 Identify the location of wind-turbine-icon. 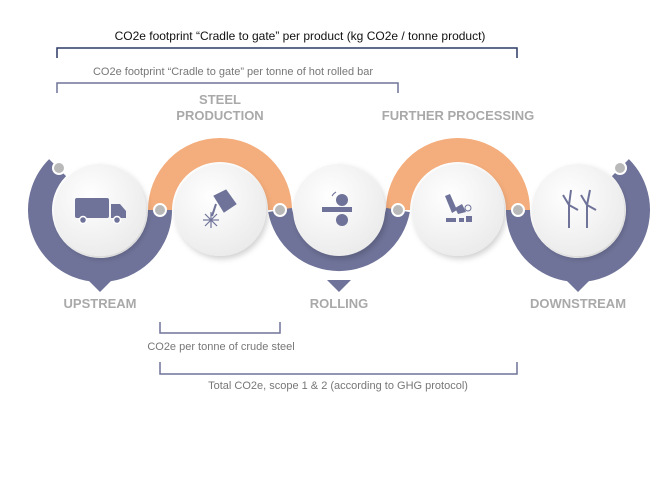
(579, 208).